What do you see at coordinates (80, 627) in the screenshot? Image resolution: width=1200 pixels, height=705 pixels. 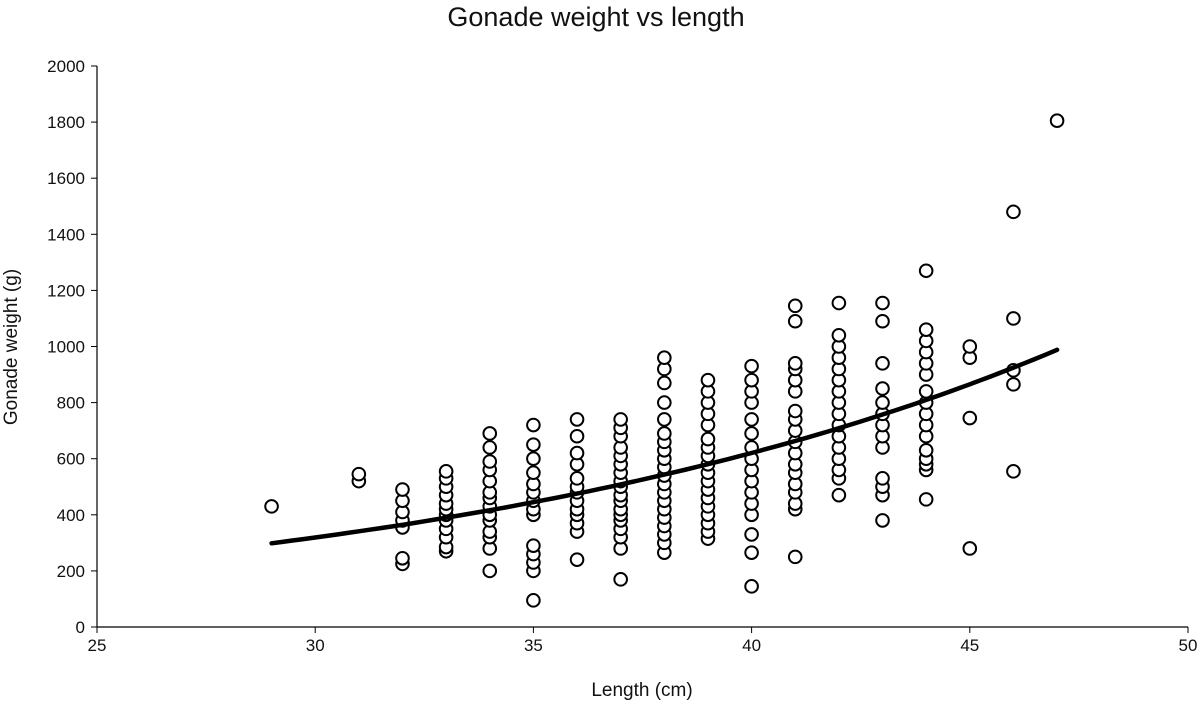 I see `y-tick-label: 0` at bounding box center [80, 627].